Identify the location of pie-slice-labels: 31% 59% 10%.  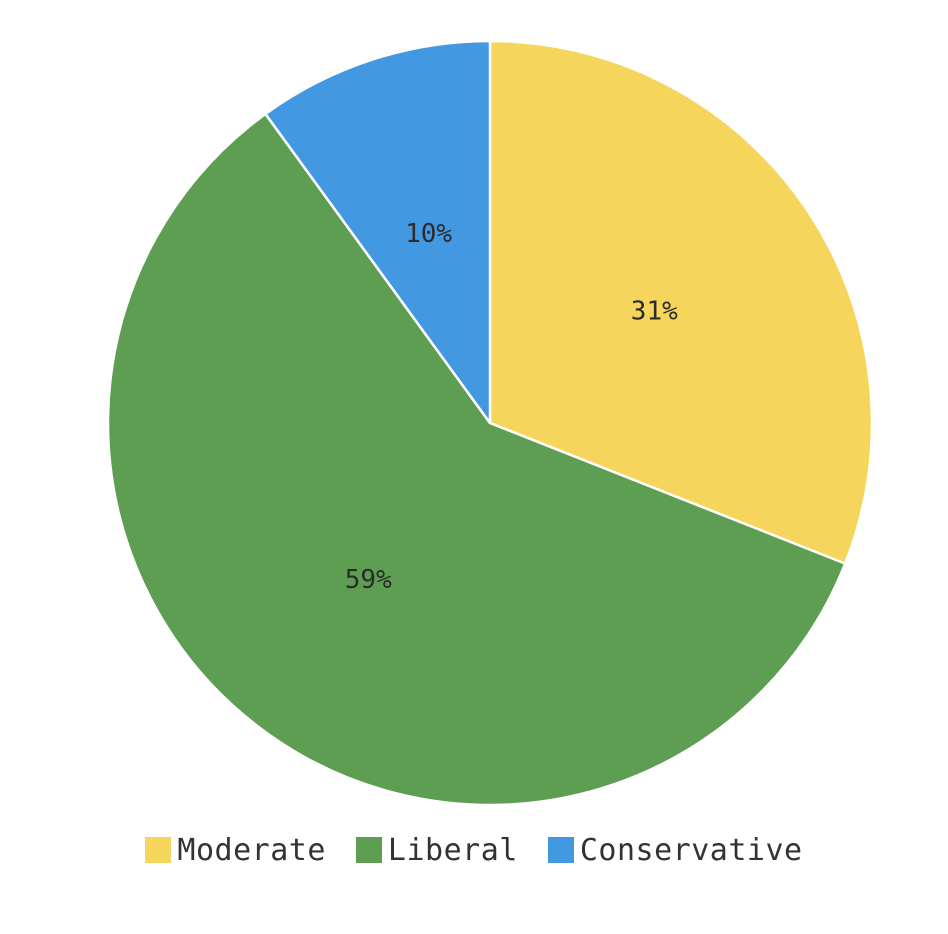
(511, 407).